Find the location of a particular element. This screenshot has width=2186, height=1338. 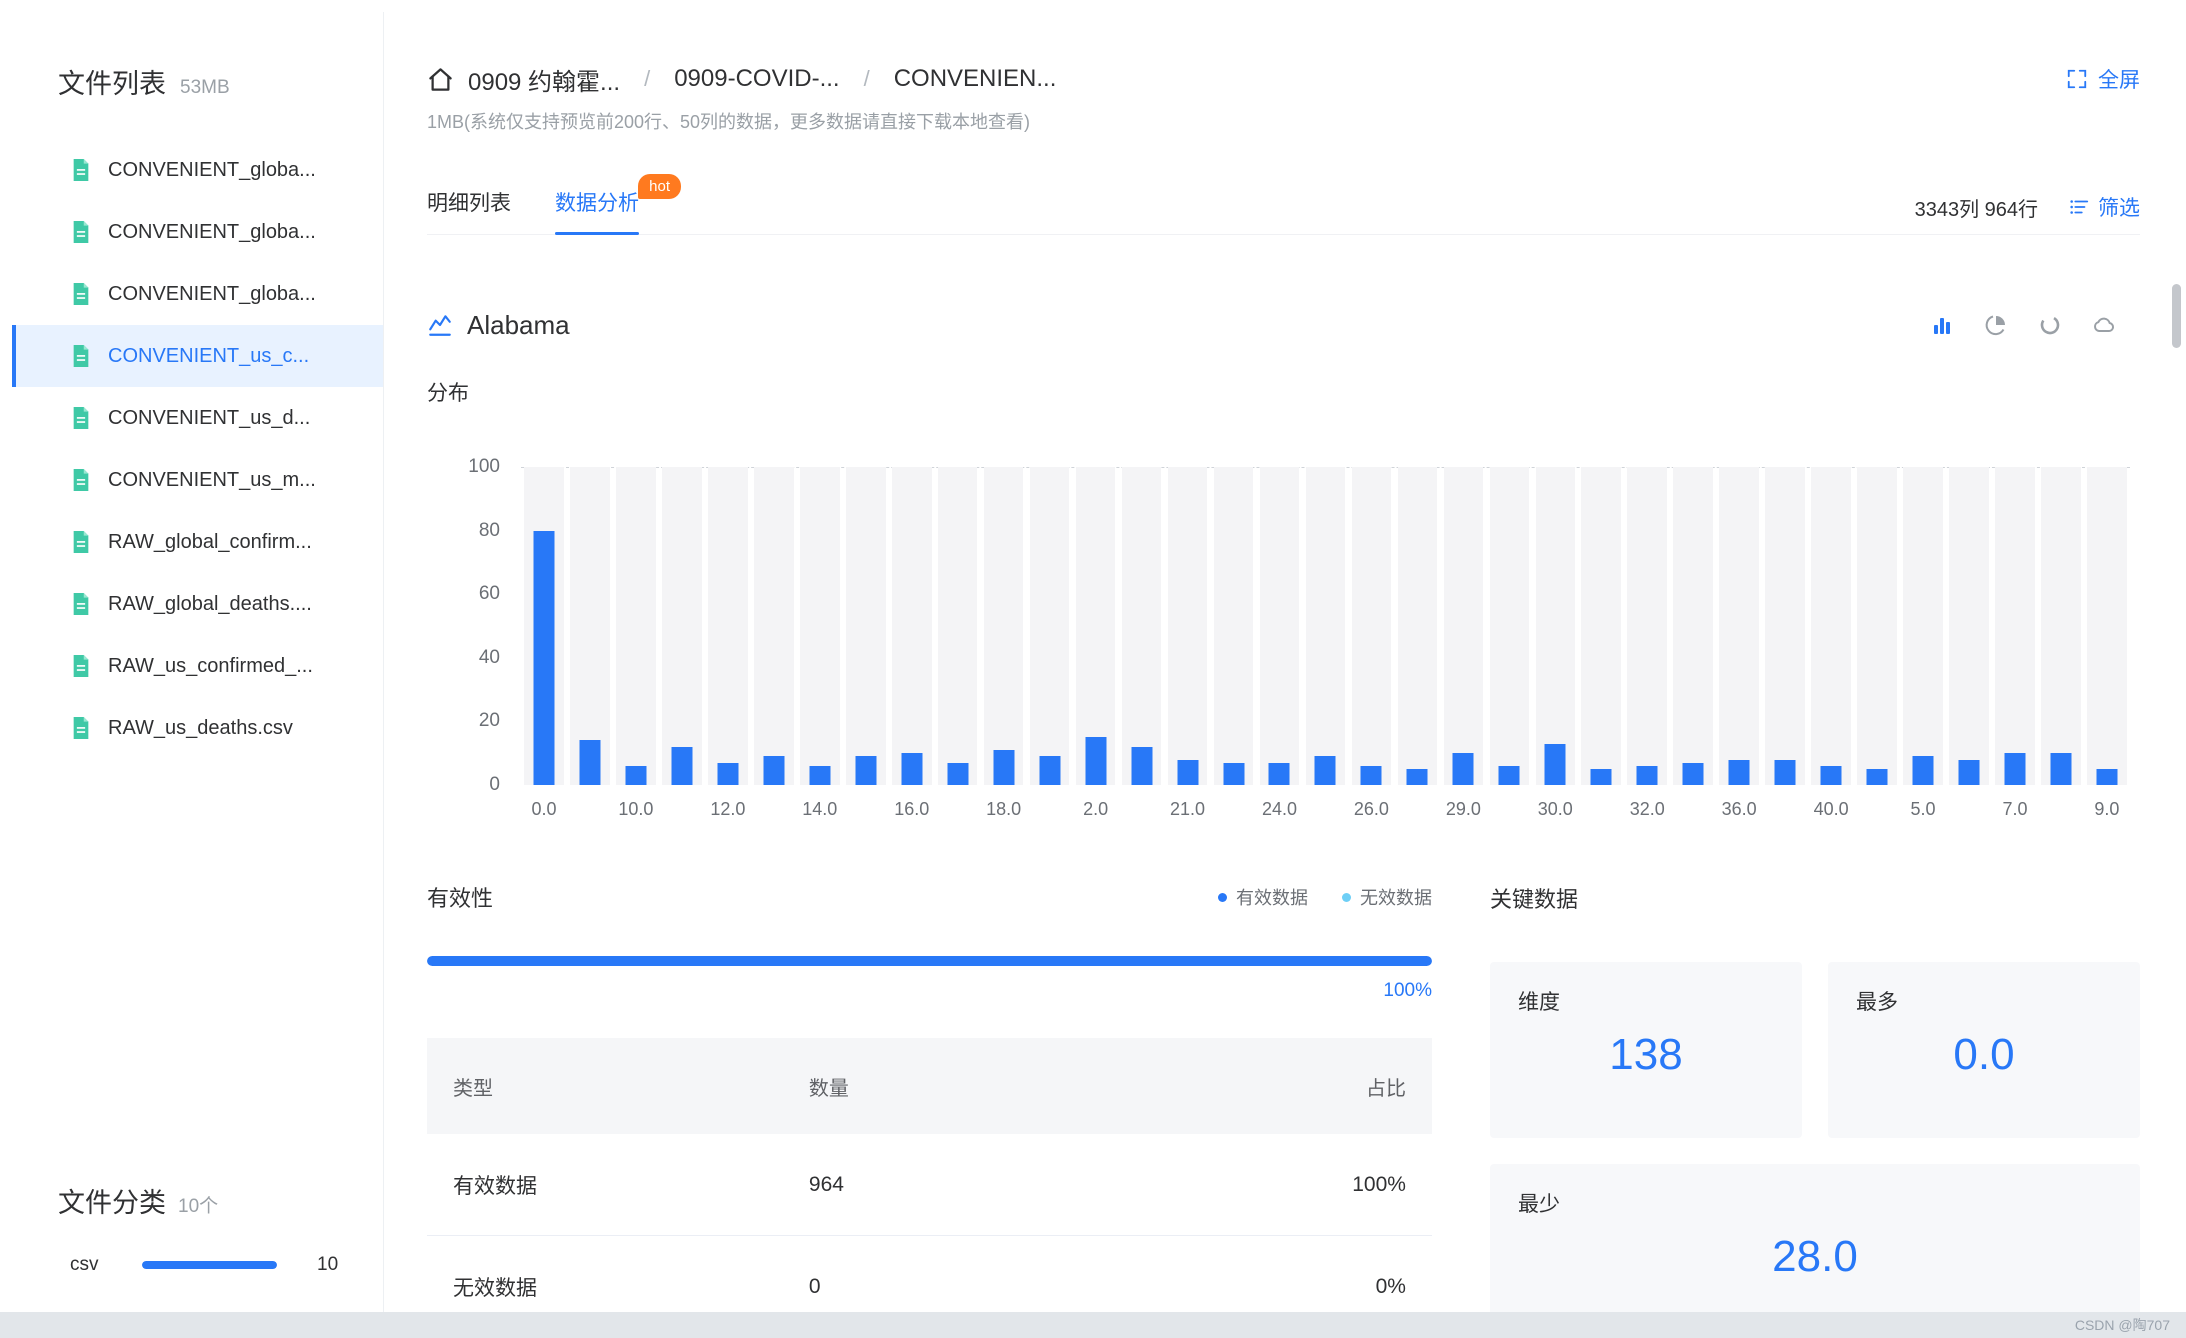

legend-dot is located at coordinates (1346, 897).